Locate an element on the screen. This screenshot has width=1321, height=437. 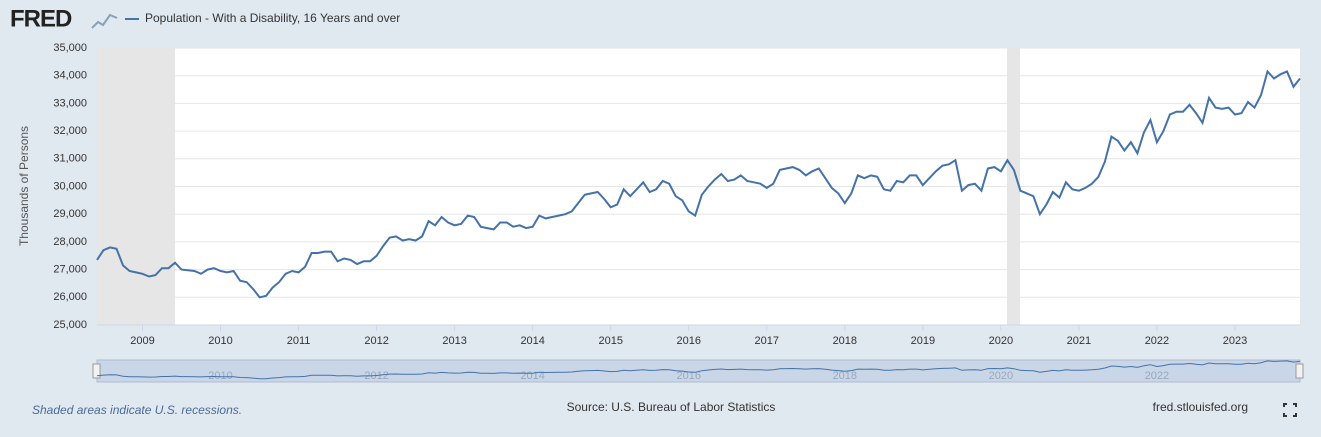
y-tick-label: 34,000 is located at coordinates (70, 76).